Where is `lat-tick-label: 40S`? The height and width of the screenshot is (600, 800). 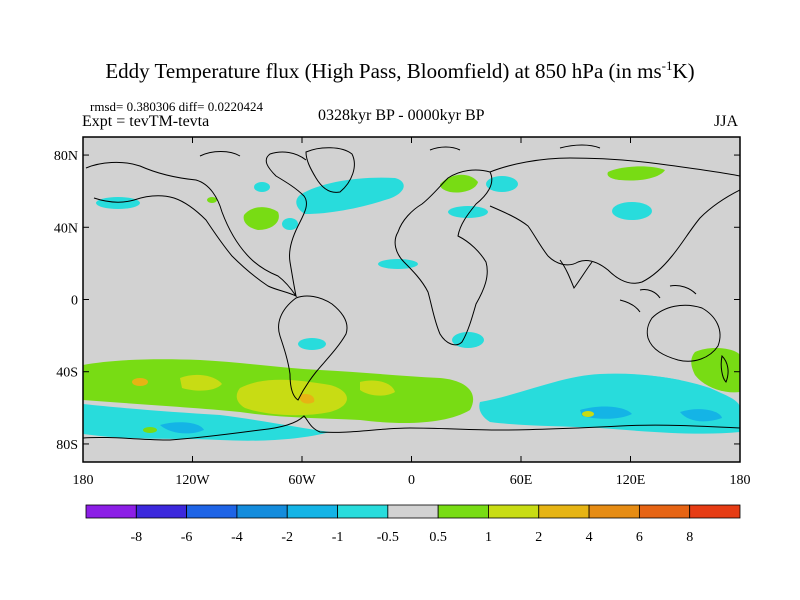 lat-tick-label: 40S is located at coordinates (67, 373).